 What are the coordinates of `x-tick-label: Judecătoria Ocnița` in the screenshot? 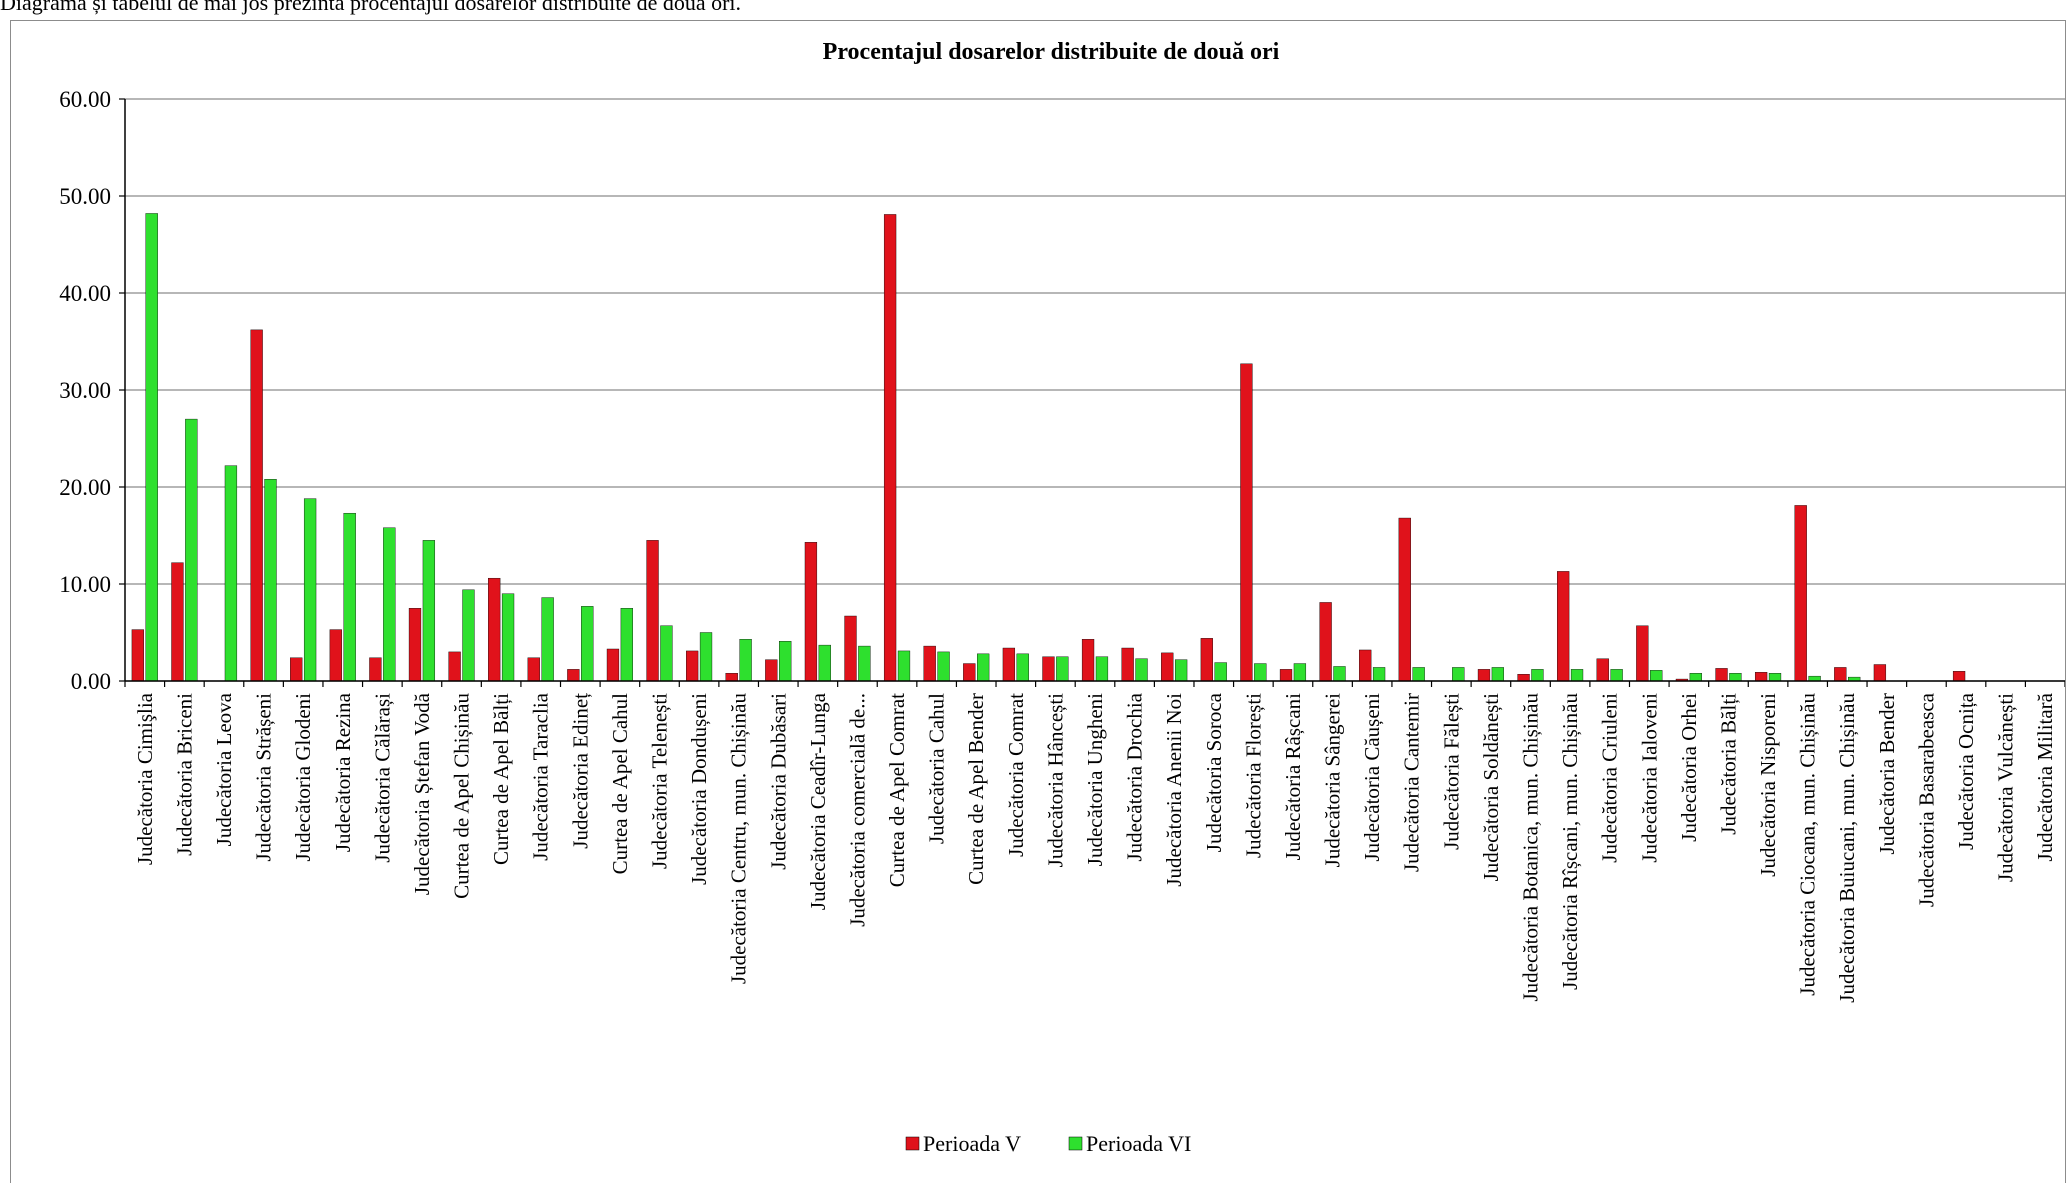 It's located at (1966, 771).